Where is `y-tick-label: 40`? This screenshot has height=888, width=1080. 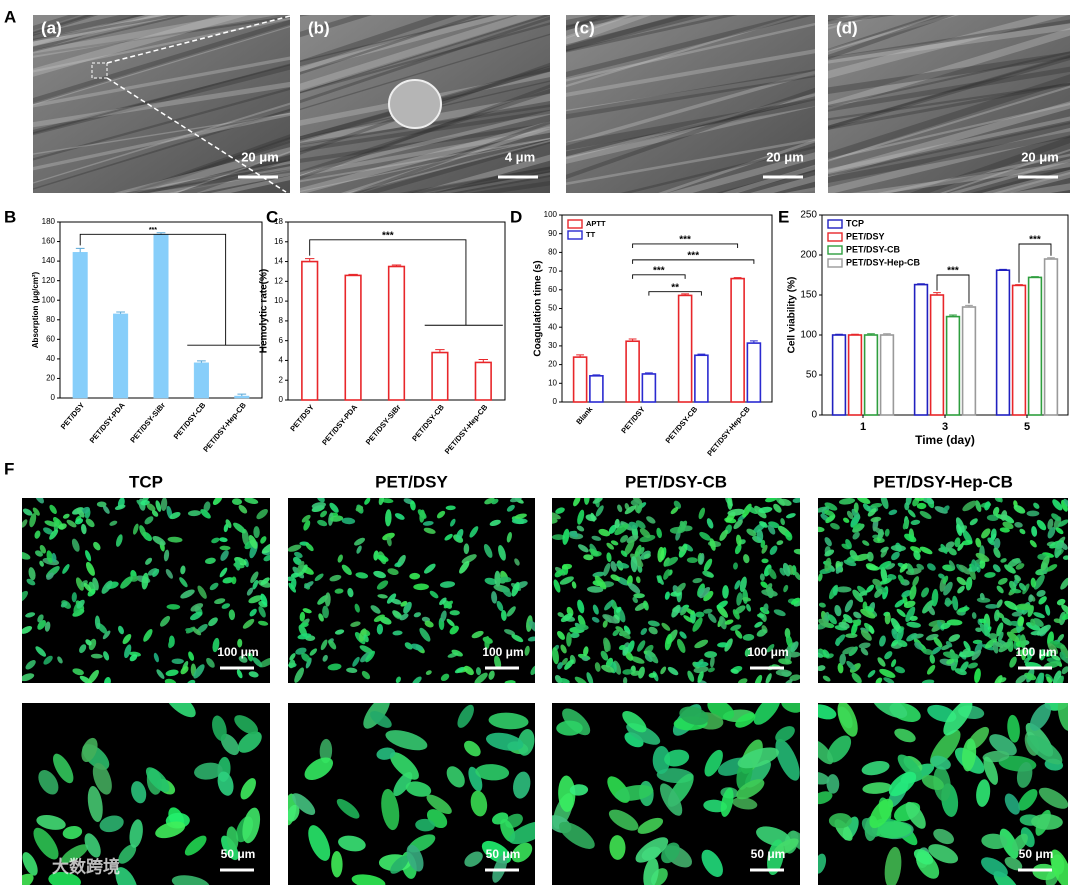 y-tick-label: 40 is located at coordinates (50, 358).